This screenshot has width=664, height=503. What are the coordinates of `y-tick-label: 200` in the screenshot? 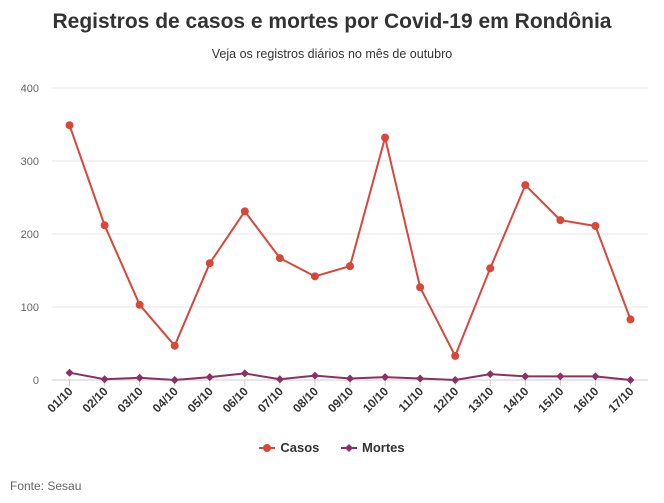 It's located at (30, 235).